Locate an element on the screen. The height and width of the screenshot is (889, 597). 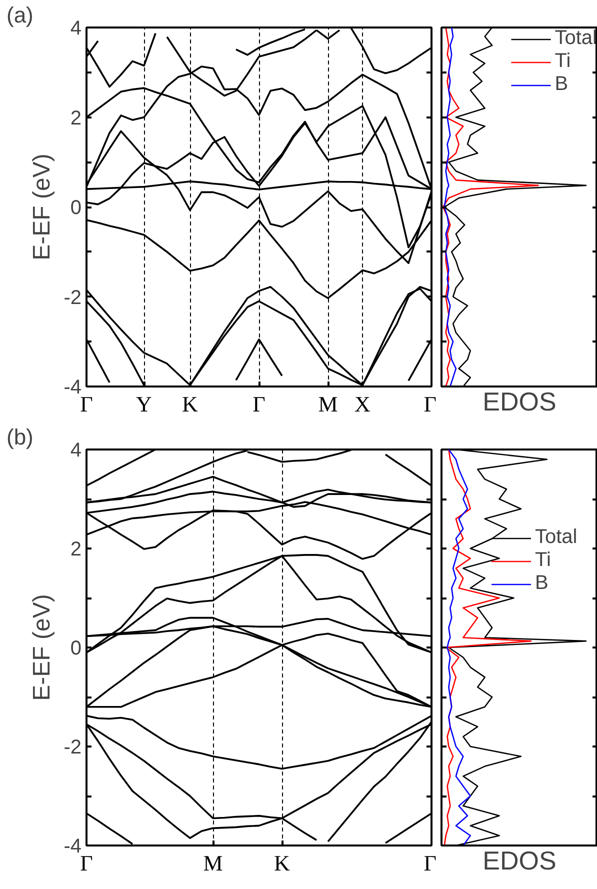
x-tick-label: X is located at coordinates (362, 404).